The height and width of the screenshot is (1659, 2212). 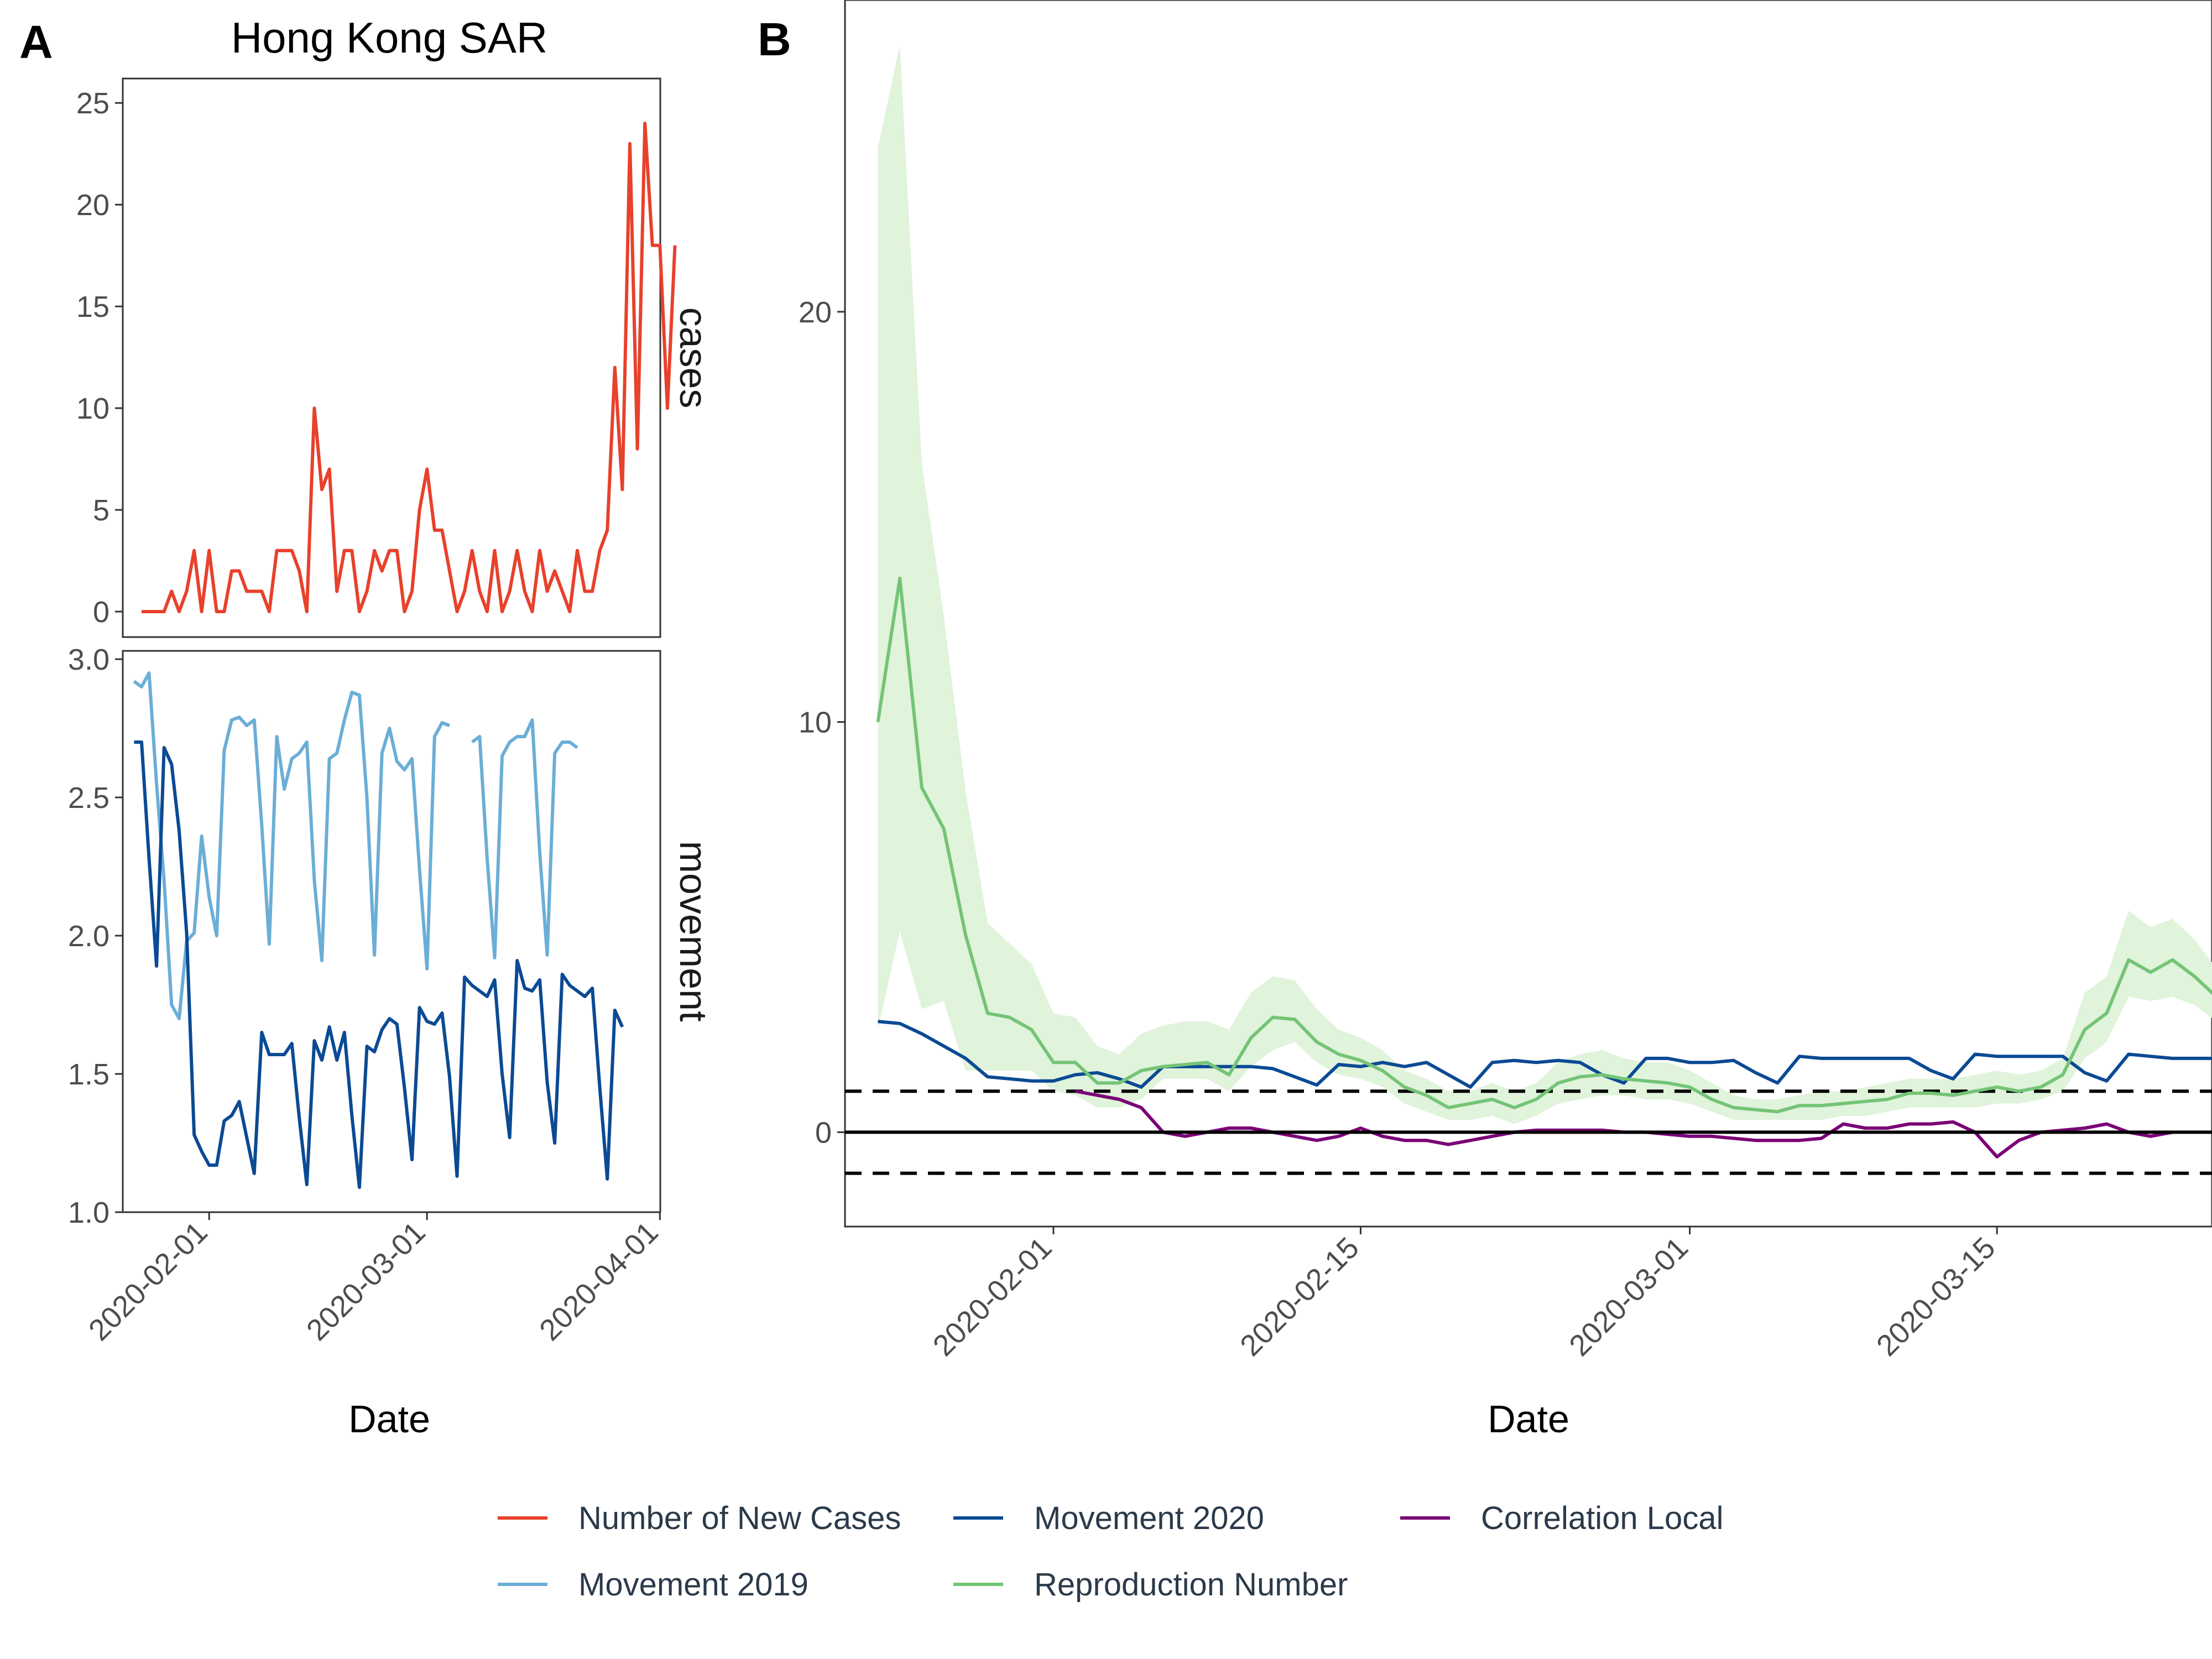 What do you see at coordinates (92, 307) in the screenshot?
I see `y-tick-label: 15` at bounding box center [92, 307].